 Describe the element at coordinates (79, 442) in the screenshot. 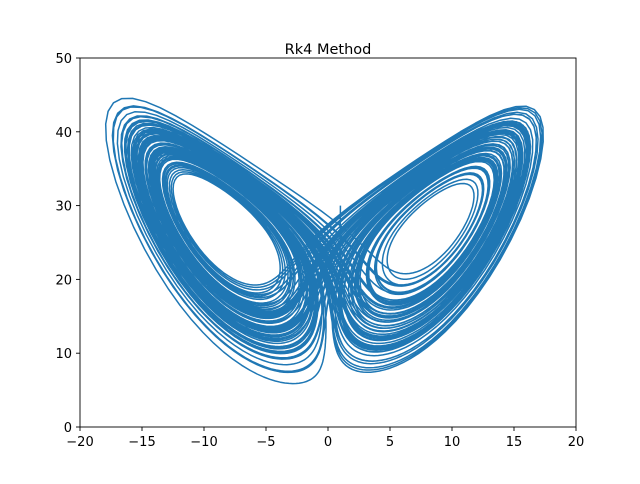

I see `x-tick-label: −20` at that location.